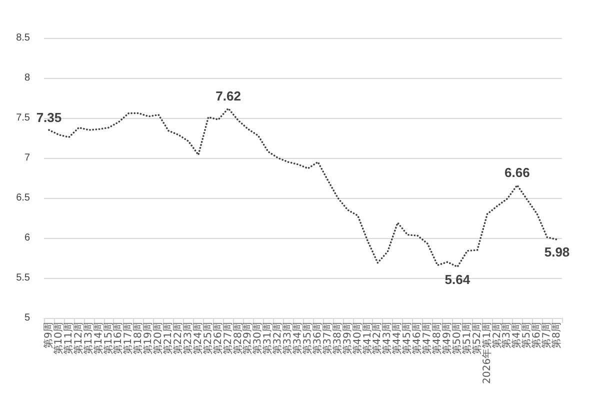 The height and width of the screenshot is (400, 600). What do you see at coordinates (128, 338) in the screenshot?
I see `x-tick-label: 第17周` at bounding box center [128, 338].